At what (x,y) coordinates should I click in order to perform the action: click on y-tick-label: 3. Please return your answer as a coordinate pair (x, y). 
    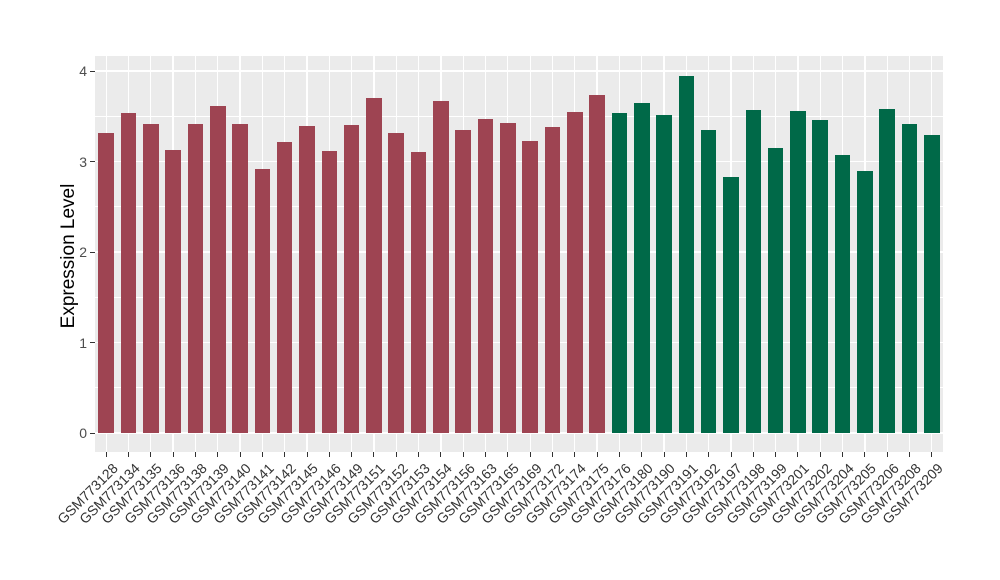
    Looking at the image, I should click on (83, 161).